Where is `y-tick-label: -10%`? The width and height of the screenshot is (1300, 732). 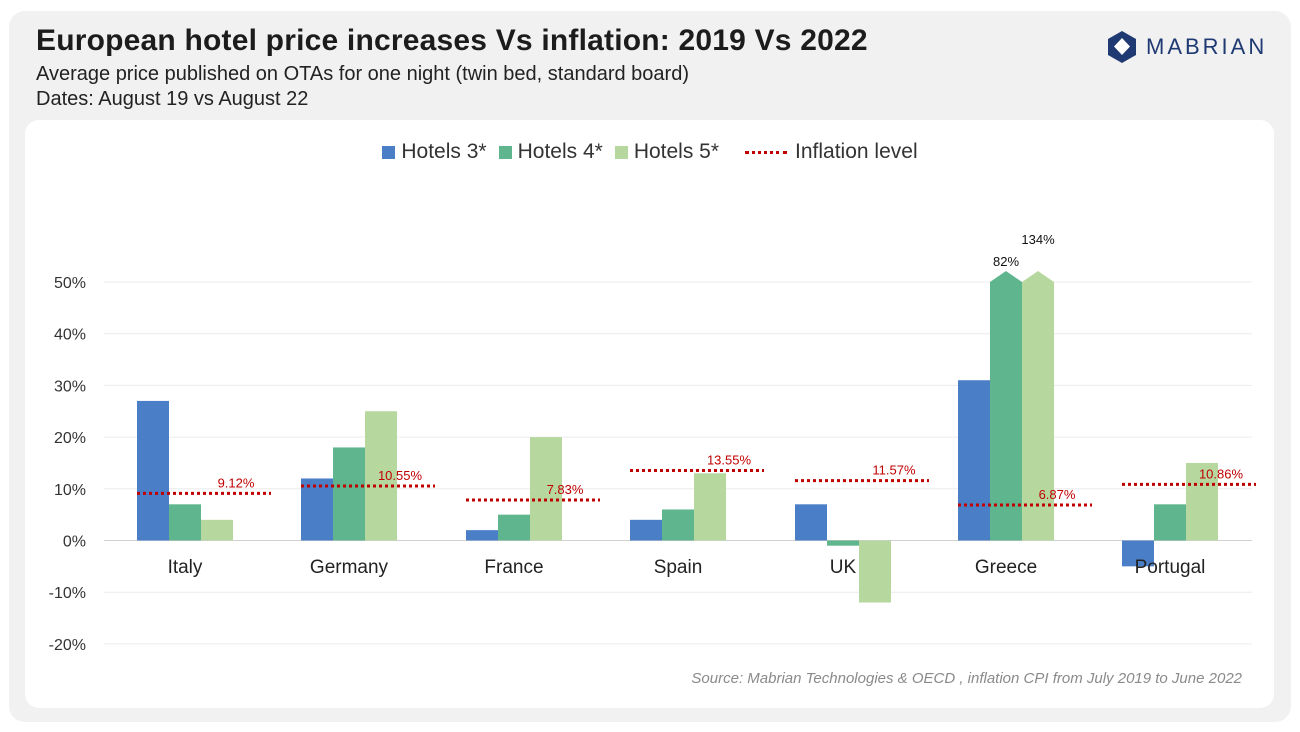 y-tick-label: -10% is located at coordinates (67, 593).